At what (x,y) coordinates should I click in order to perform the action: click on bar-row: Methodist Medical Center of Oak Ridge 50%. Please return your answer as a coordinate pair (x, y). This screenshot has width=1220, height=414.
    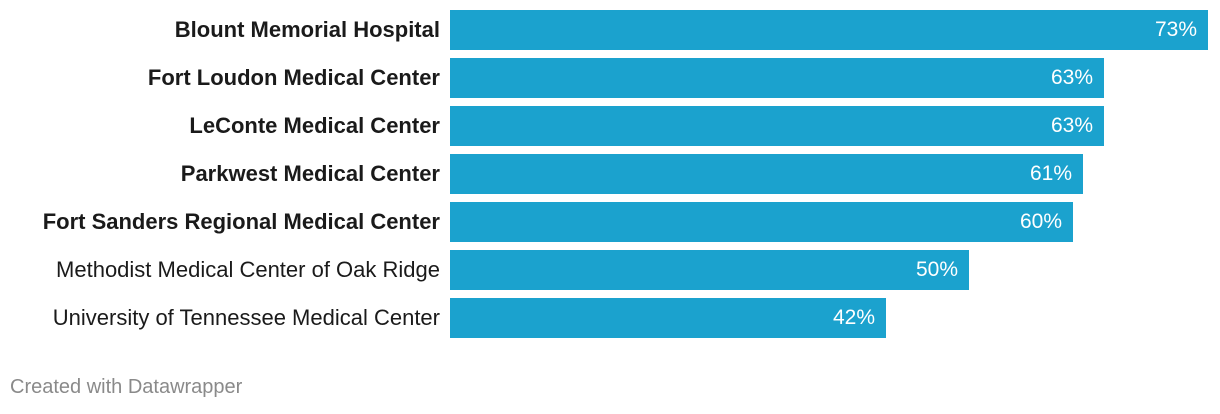
    Looking at the image, I should click on (610, 270).